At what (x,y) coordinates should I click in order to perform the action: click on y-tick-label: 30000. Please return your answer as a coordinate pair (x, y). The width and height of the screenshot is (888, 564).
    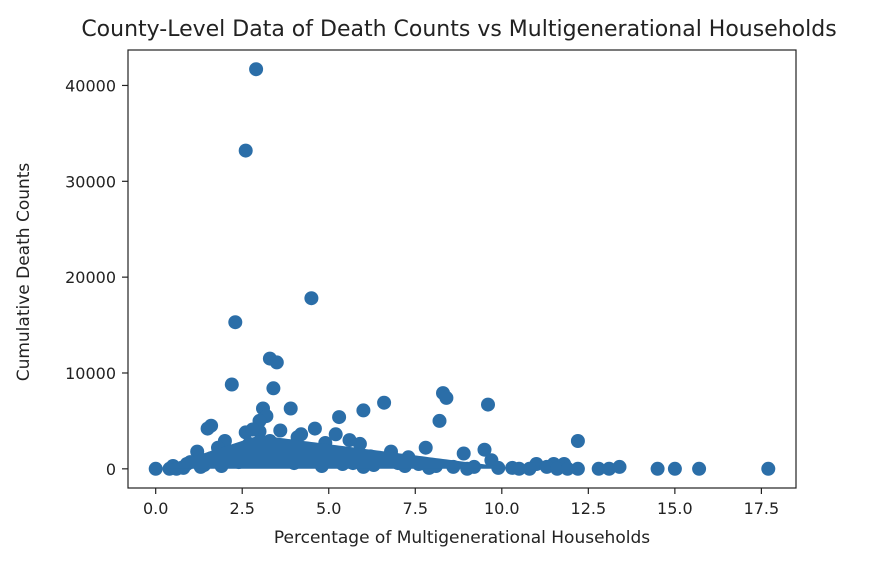
    Looking at the image, I should click on (90, 181).